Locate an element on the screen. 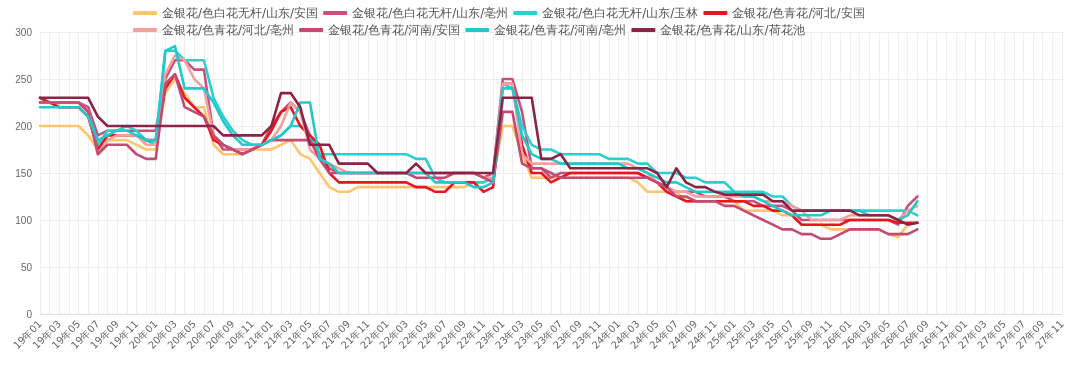 The height and width of the screenshot is (374, 1080). y-tick-label: 50 is located at coordinates (26, 267).